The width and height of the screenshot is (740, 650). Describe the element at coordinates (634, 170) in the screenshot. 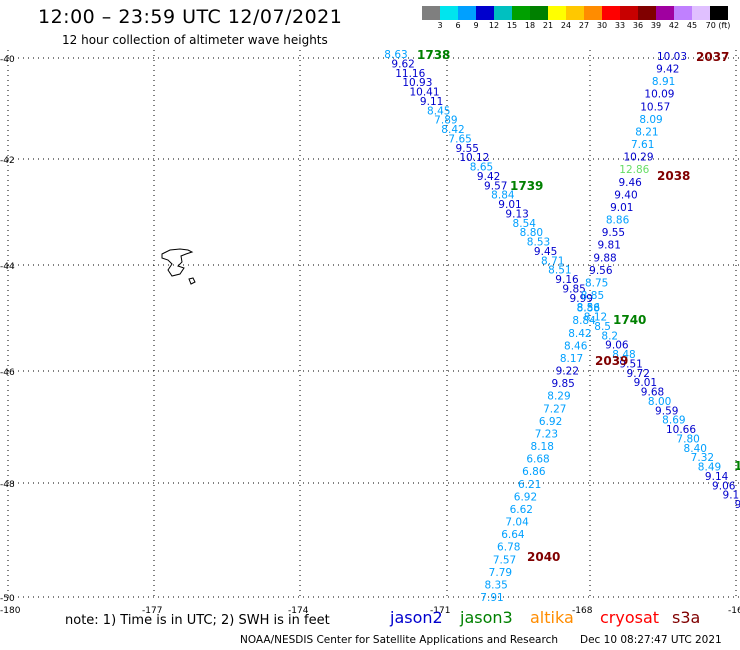

I see `wave-height-value: 12.86` at that location.